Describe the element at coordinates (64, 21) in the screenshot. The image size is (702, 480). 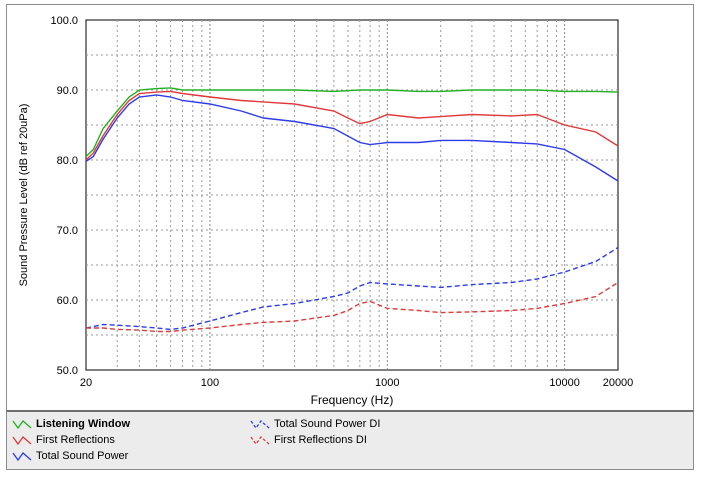
I see `y-tick-label: 100.0` at that location.